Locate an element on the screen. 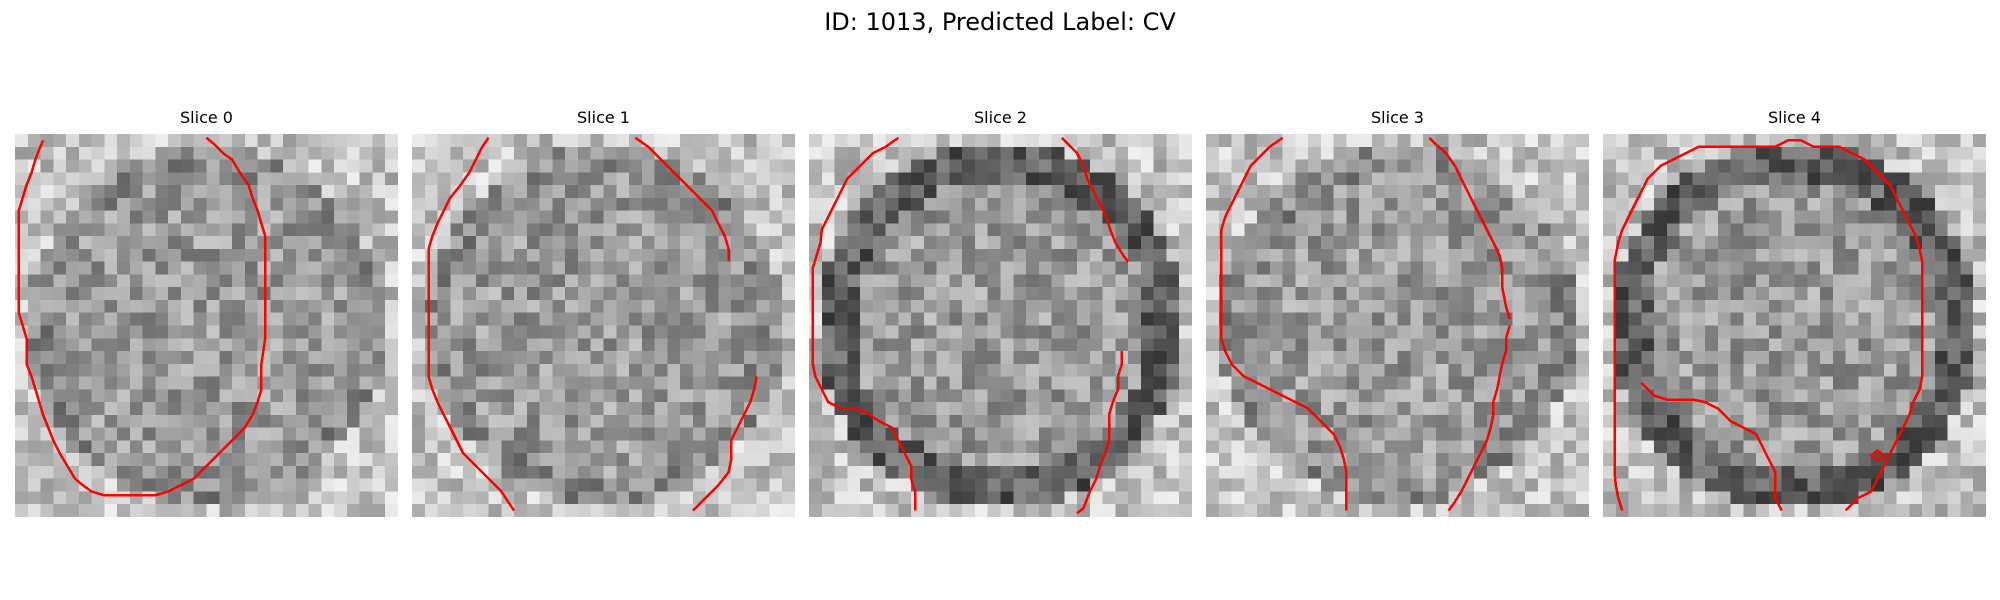  slice-panel-1: Slice 1 is located at coordinates (603, 313).